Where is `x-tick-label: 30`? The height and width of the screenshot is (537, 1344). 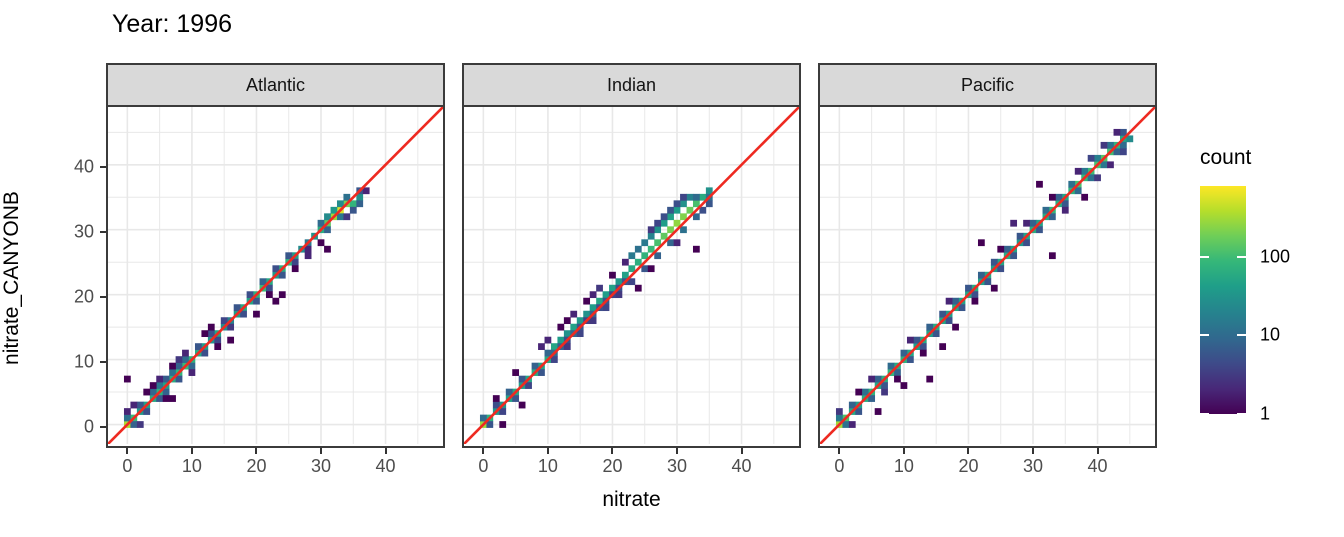
x-tick-label: 30 is located at coordinates (321, 466).